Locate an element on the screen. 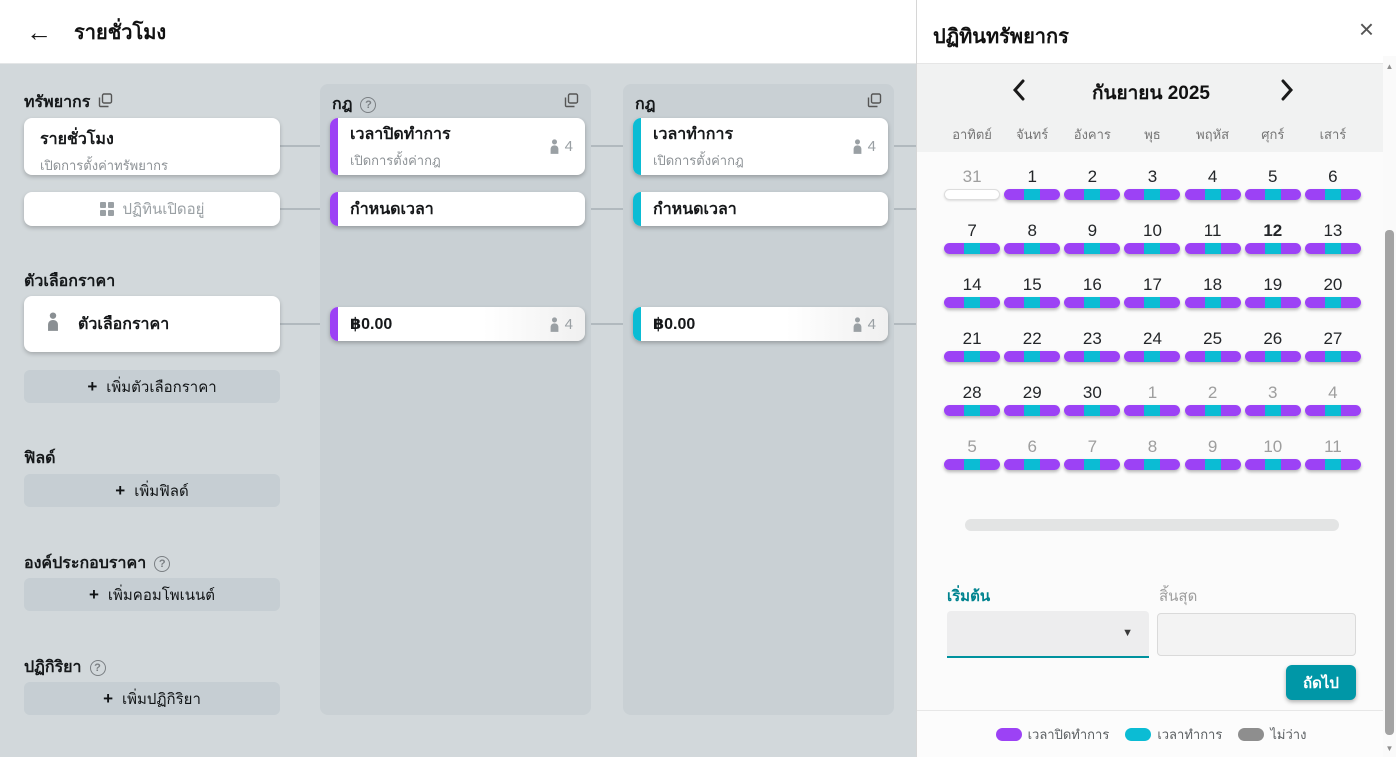  calendar-day: 24 is located at coordinates (1152, 353).